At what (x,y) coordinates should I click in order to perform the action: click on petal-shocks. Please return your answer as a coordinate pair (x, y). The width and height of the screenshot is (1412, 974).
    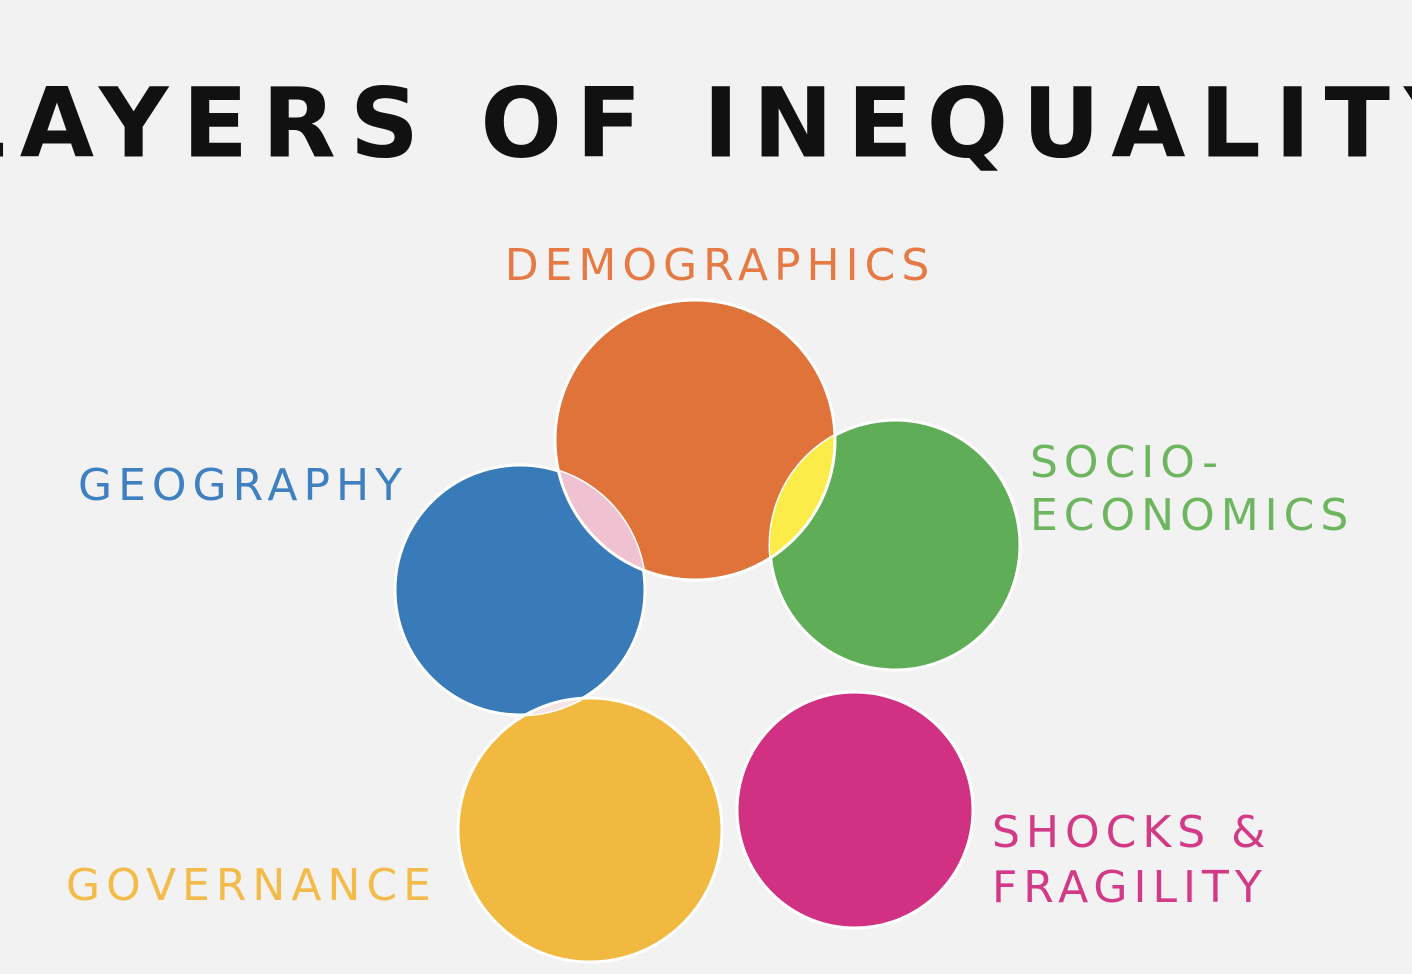
    Looking at the image, I should click on (855, 810).